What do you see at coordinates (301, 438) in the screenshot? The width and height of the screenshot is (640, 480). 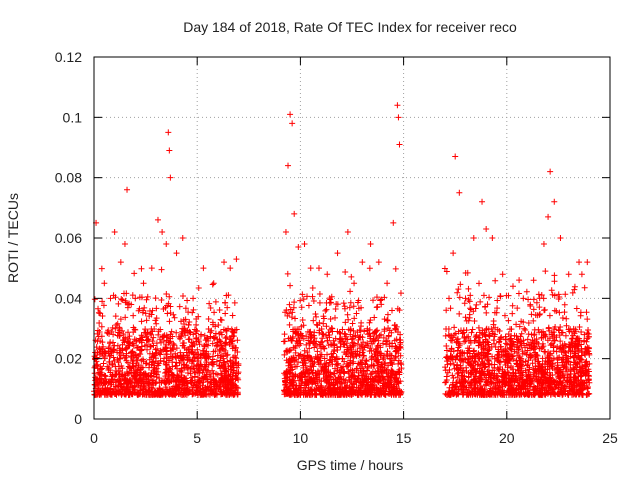 I see `x-tick-label: 10` at bounding box center [301, 438].